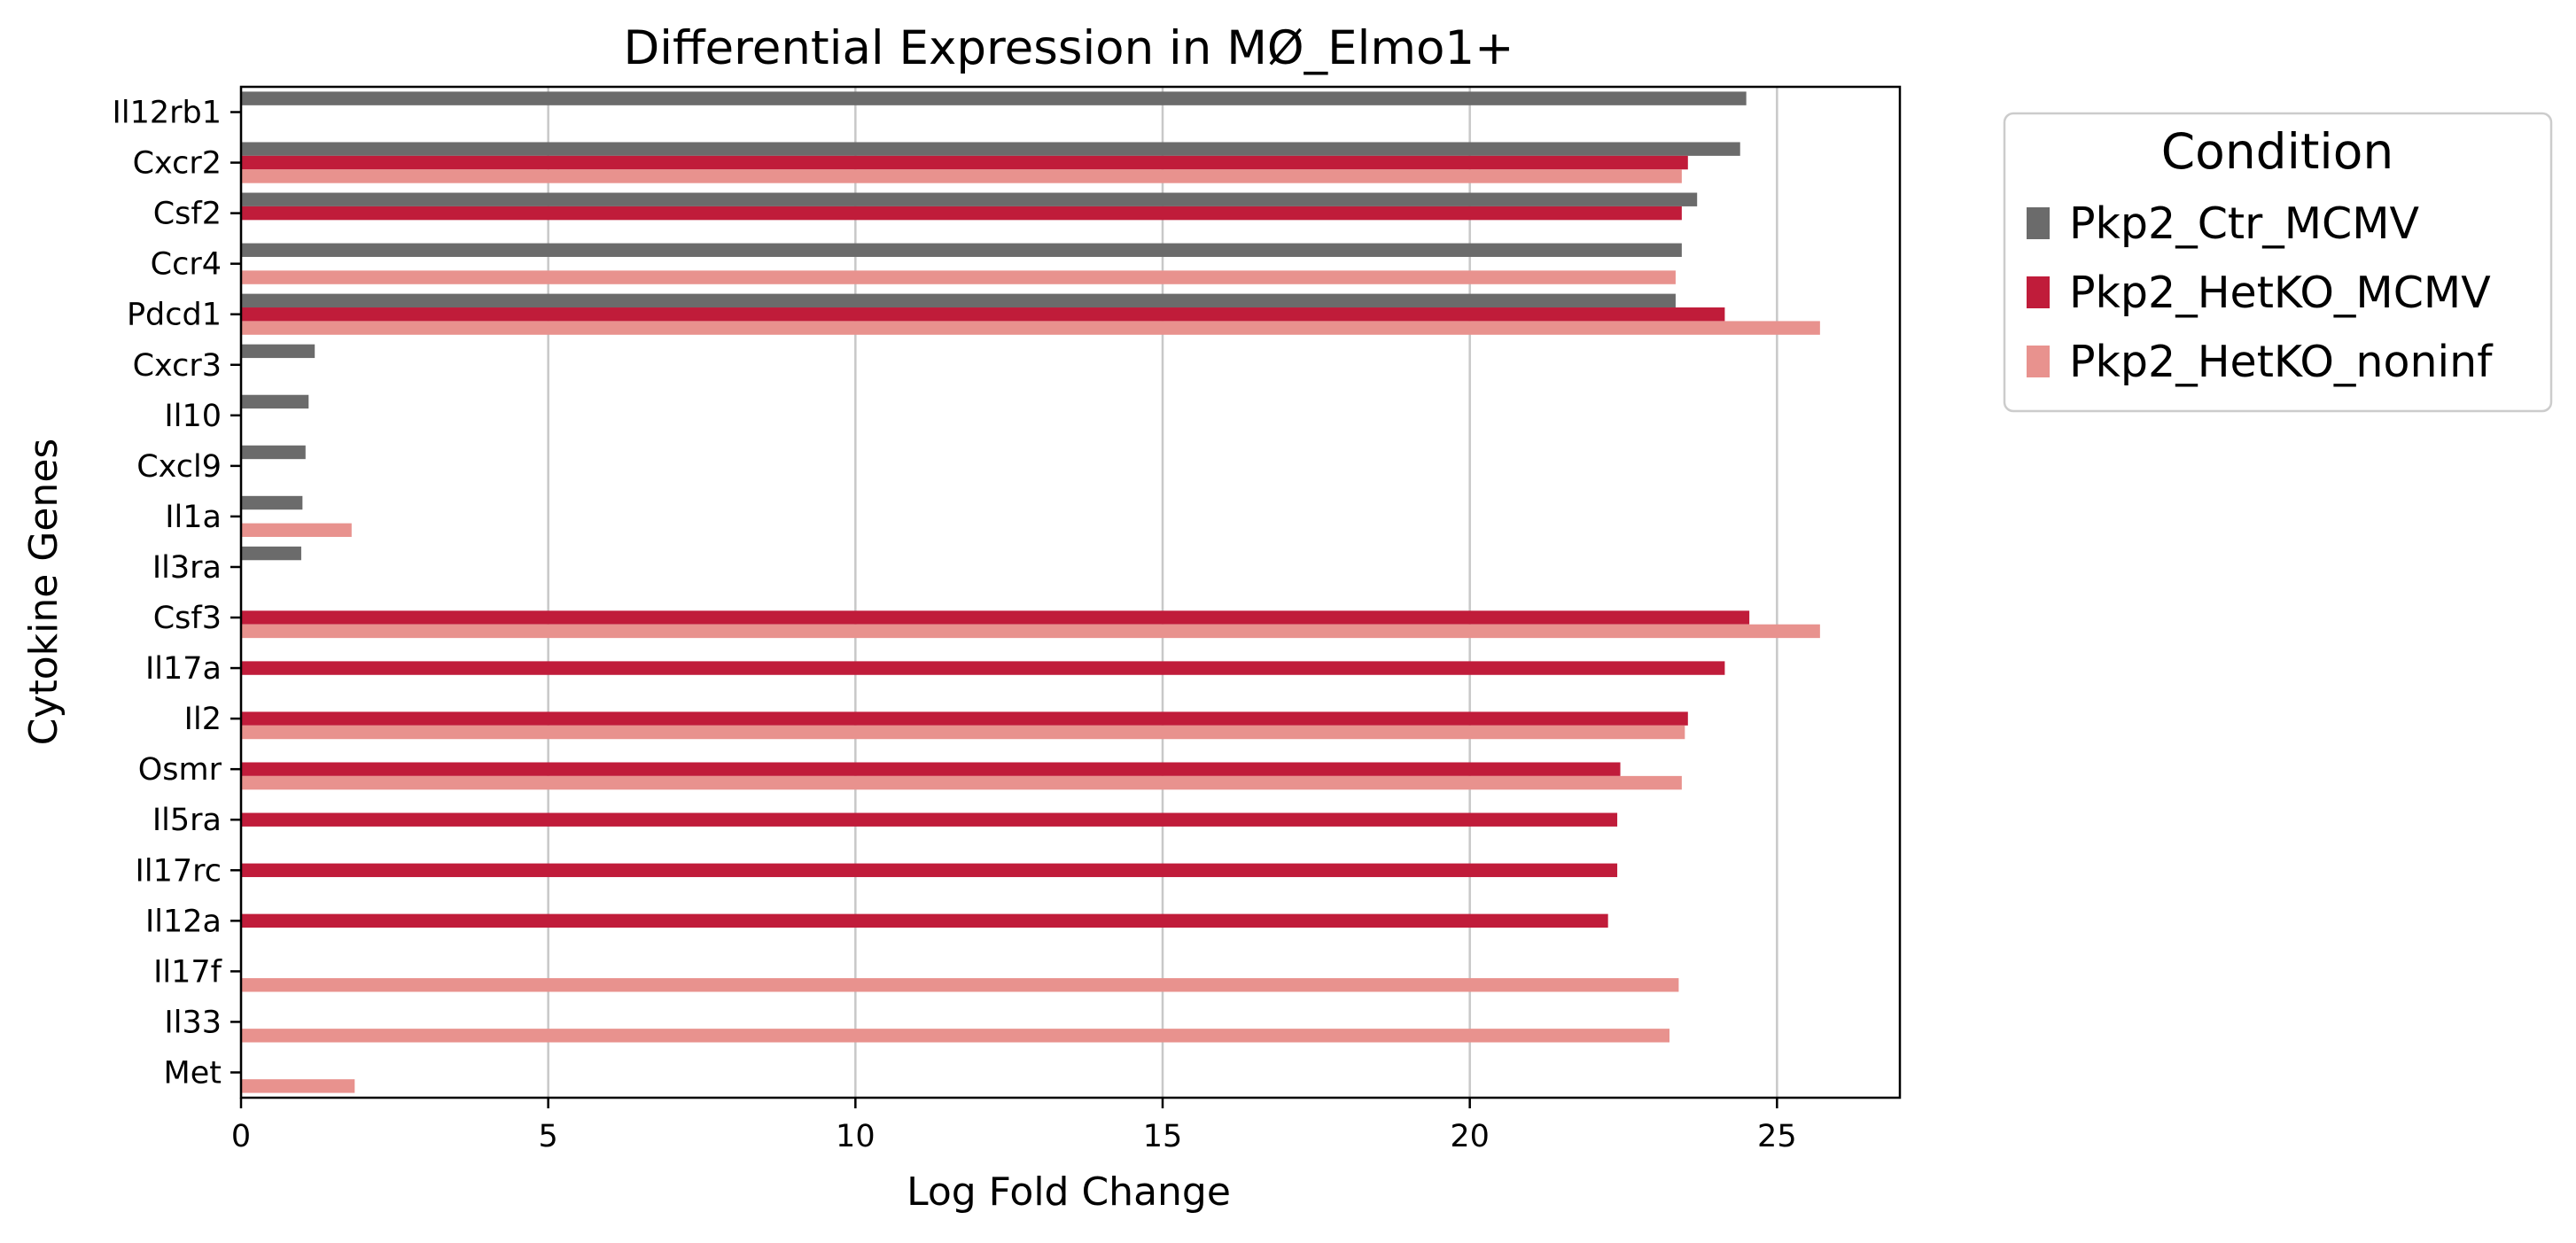  I want to click on y-tick-label: Il1a, so click(193, 517).